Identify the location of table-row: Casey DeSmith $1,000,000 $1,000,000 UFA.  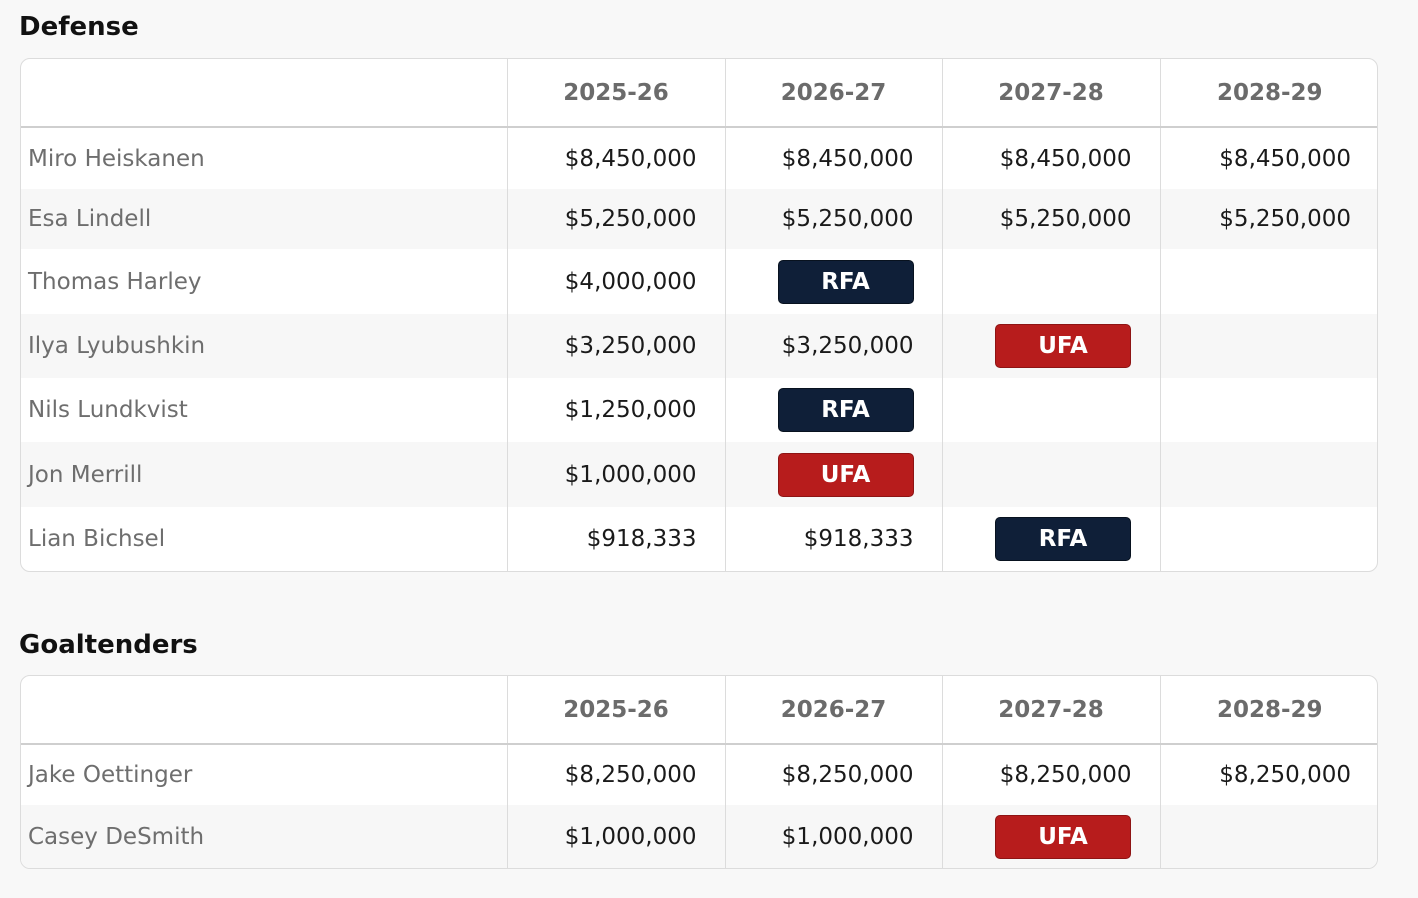
(699, 836).